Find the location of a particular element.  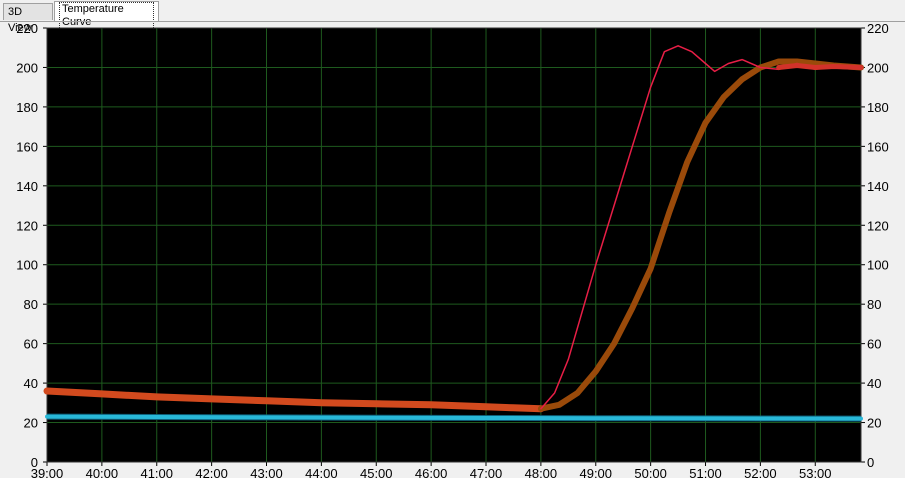

tab-strip: 3D View Temperature Curve is located at coordinates (452, 17).